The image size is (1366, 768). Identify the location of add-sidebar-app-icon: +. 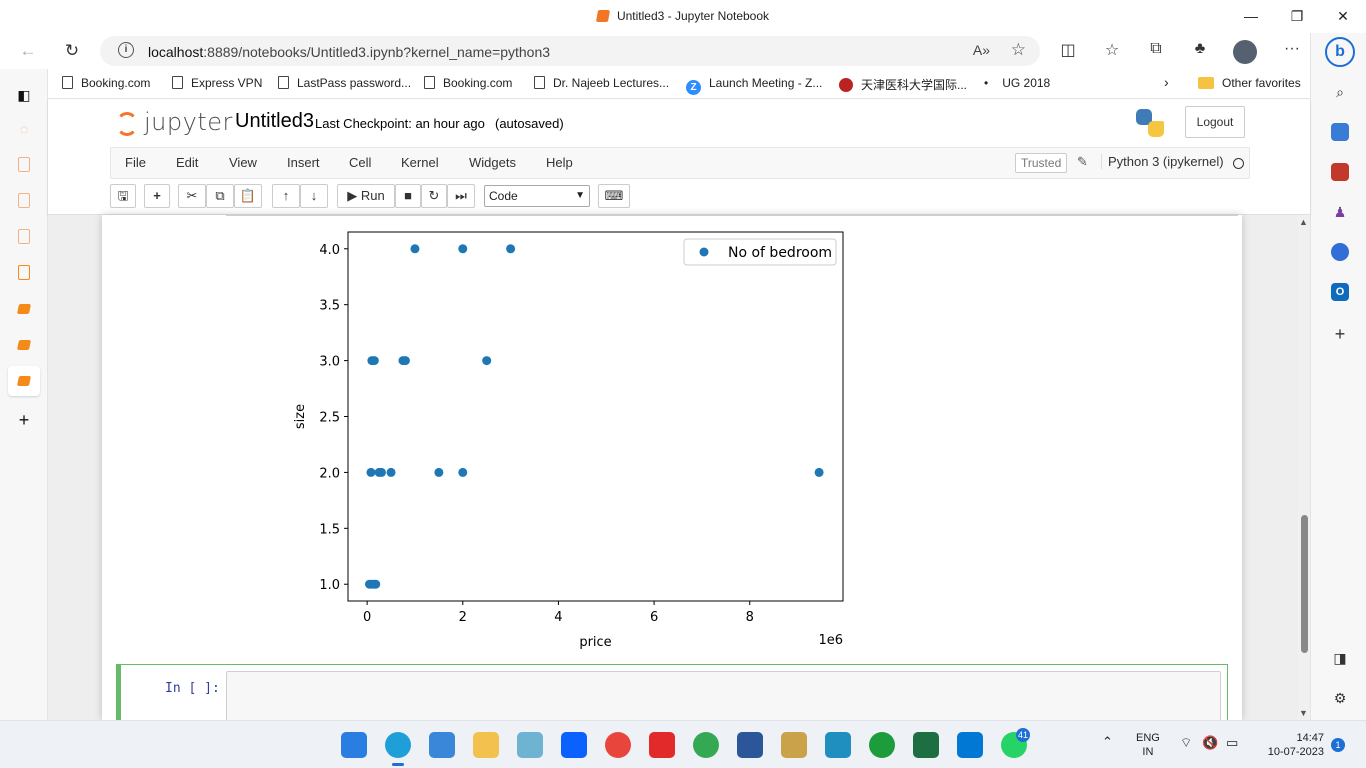
(1340, 334).